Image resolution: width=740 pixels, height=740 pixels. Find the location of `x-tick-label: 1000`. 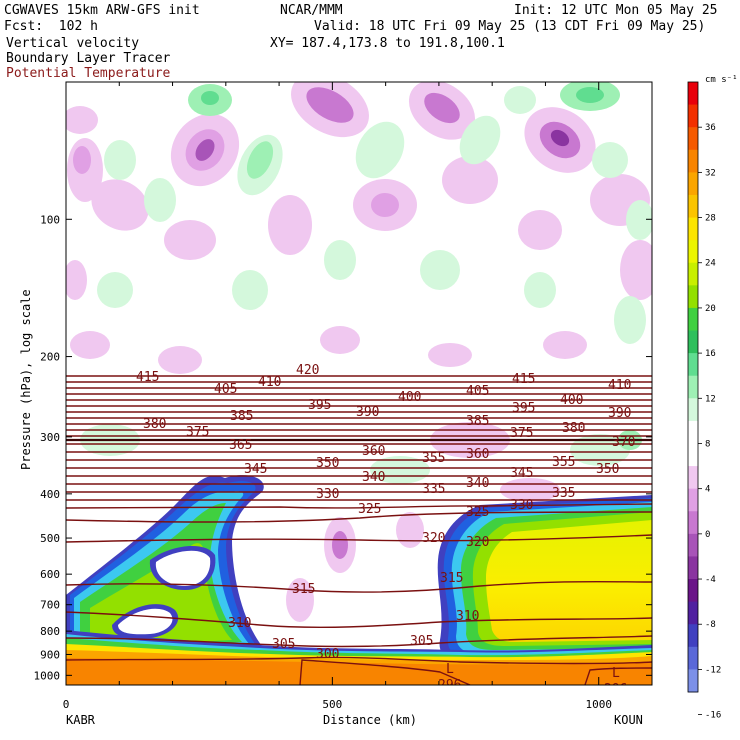

x-tick-label: 1000 is located at coordinates (598, 704).